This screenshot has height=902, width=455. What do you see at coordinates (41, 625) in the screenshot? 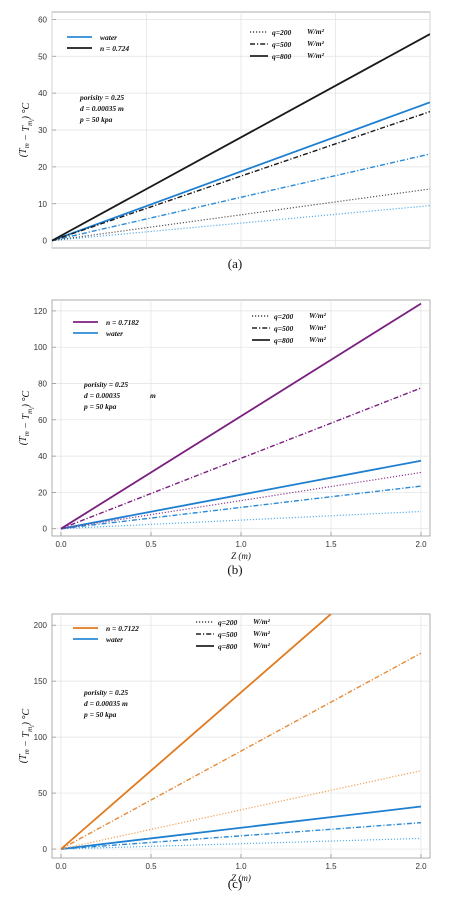
I see `y-tick-label: 200` at bounding box center [41, 625].